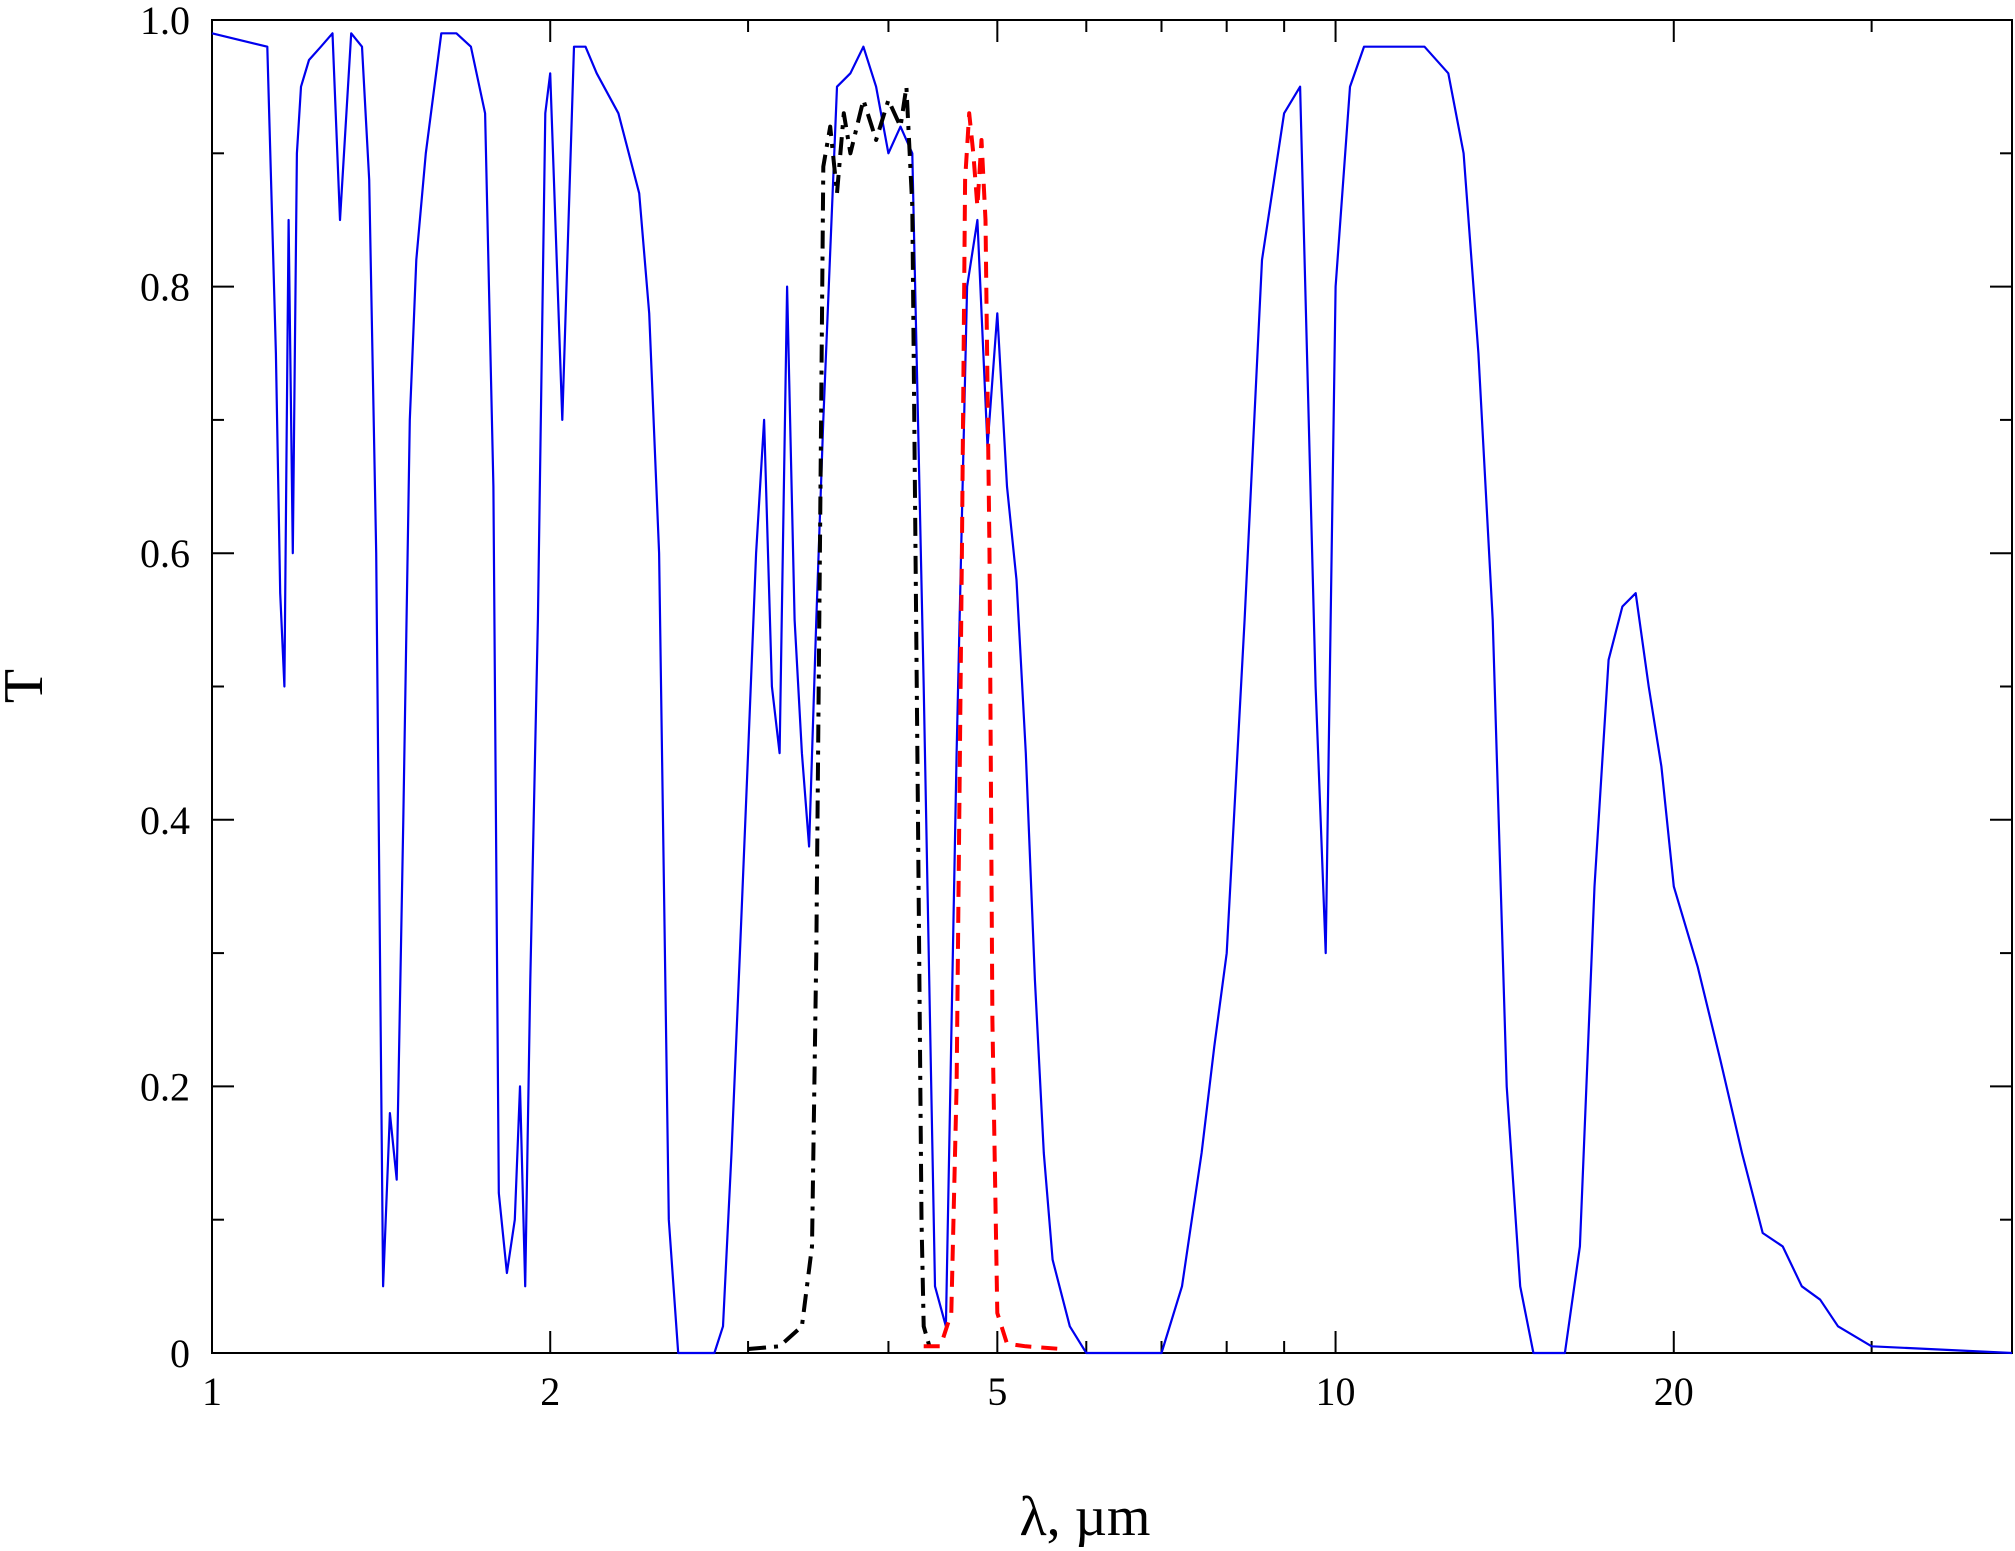  I want to click on x-axis-label: λ, µm, so click(1085, 1517).